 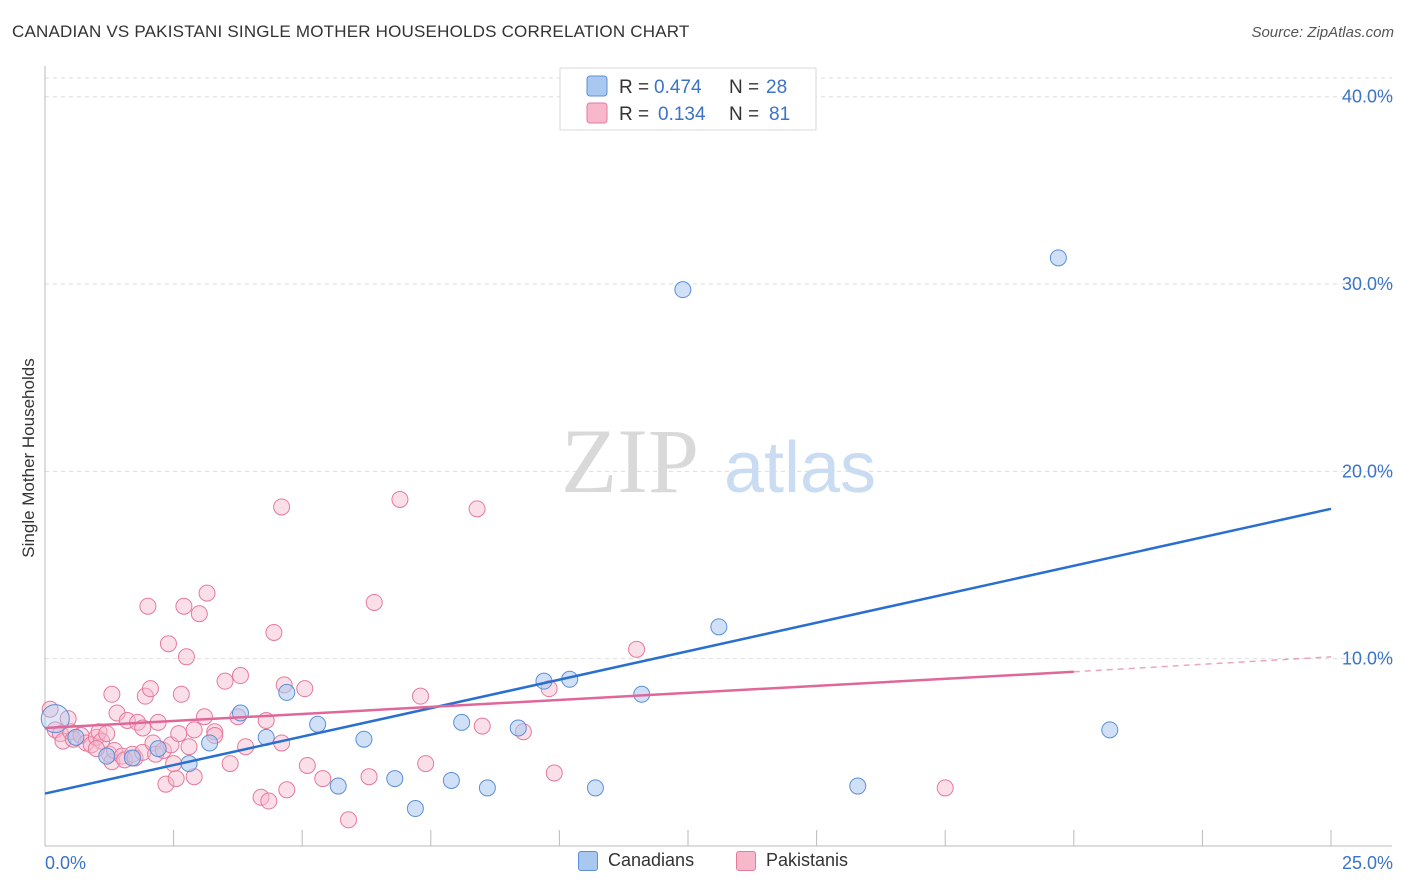 What do you see at coordinates (744, 87) in the screenshot?
I see `legend-n-label-1: N =` at bounding box center [744, 87].